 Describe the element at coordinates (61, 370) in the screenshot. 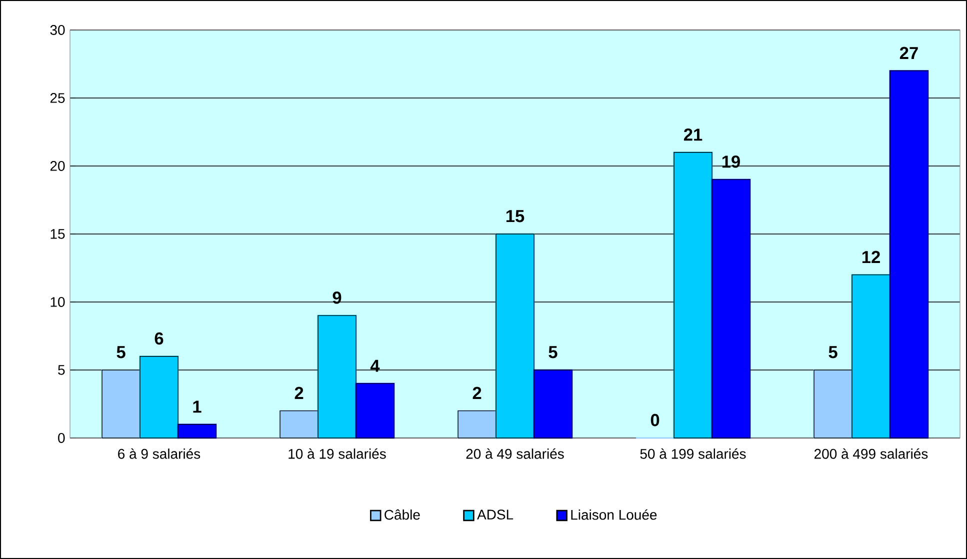

I see `y-tick-label: 5` at that location.